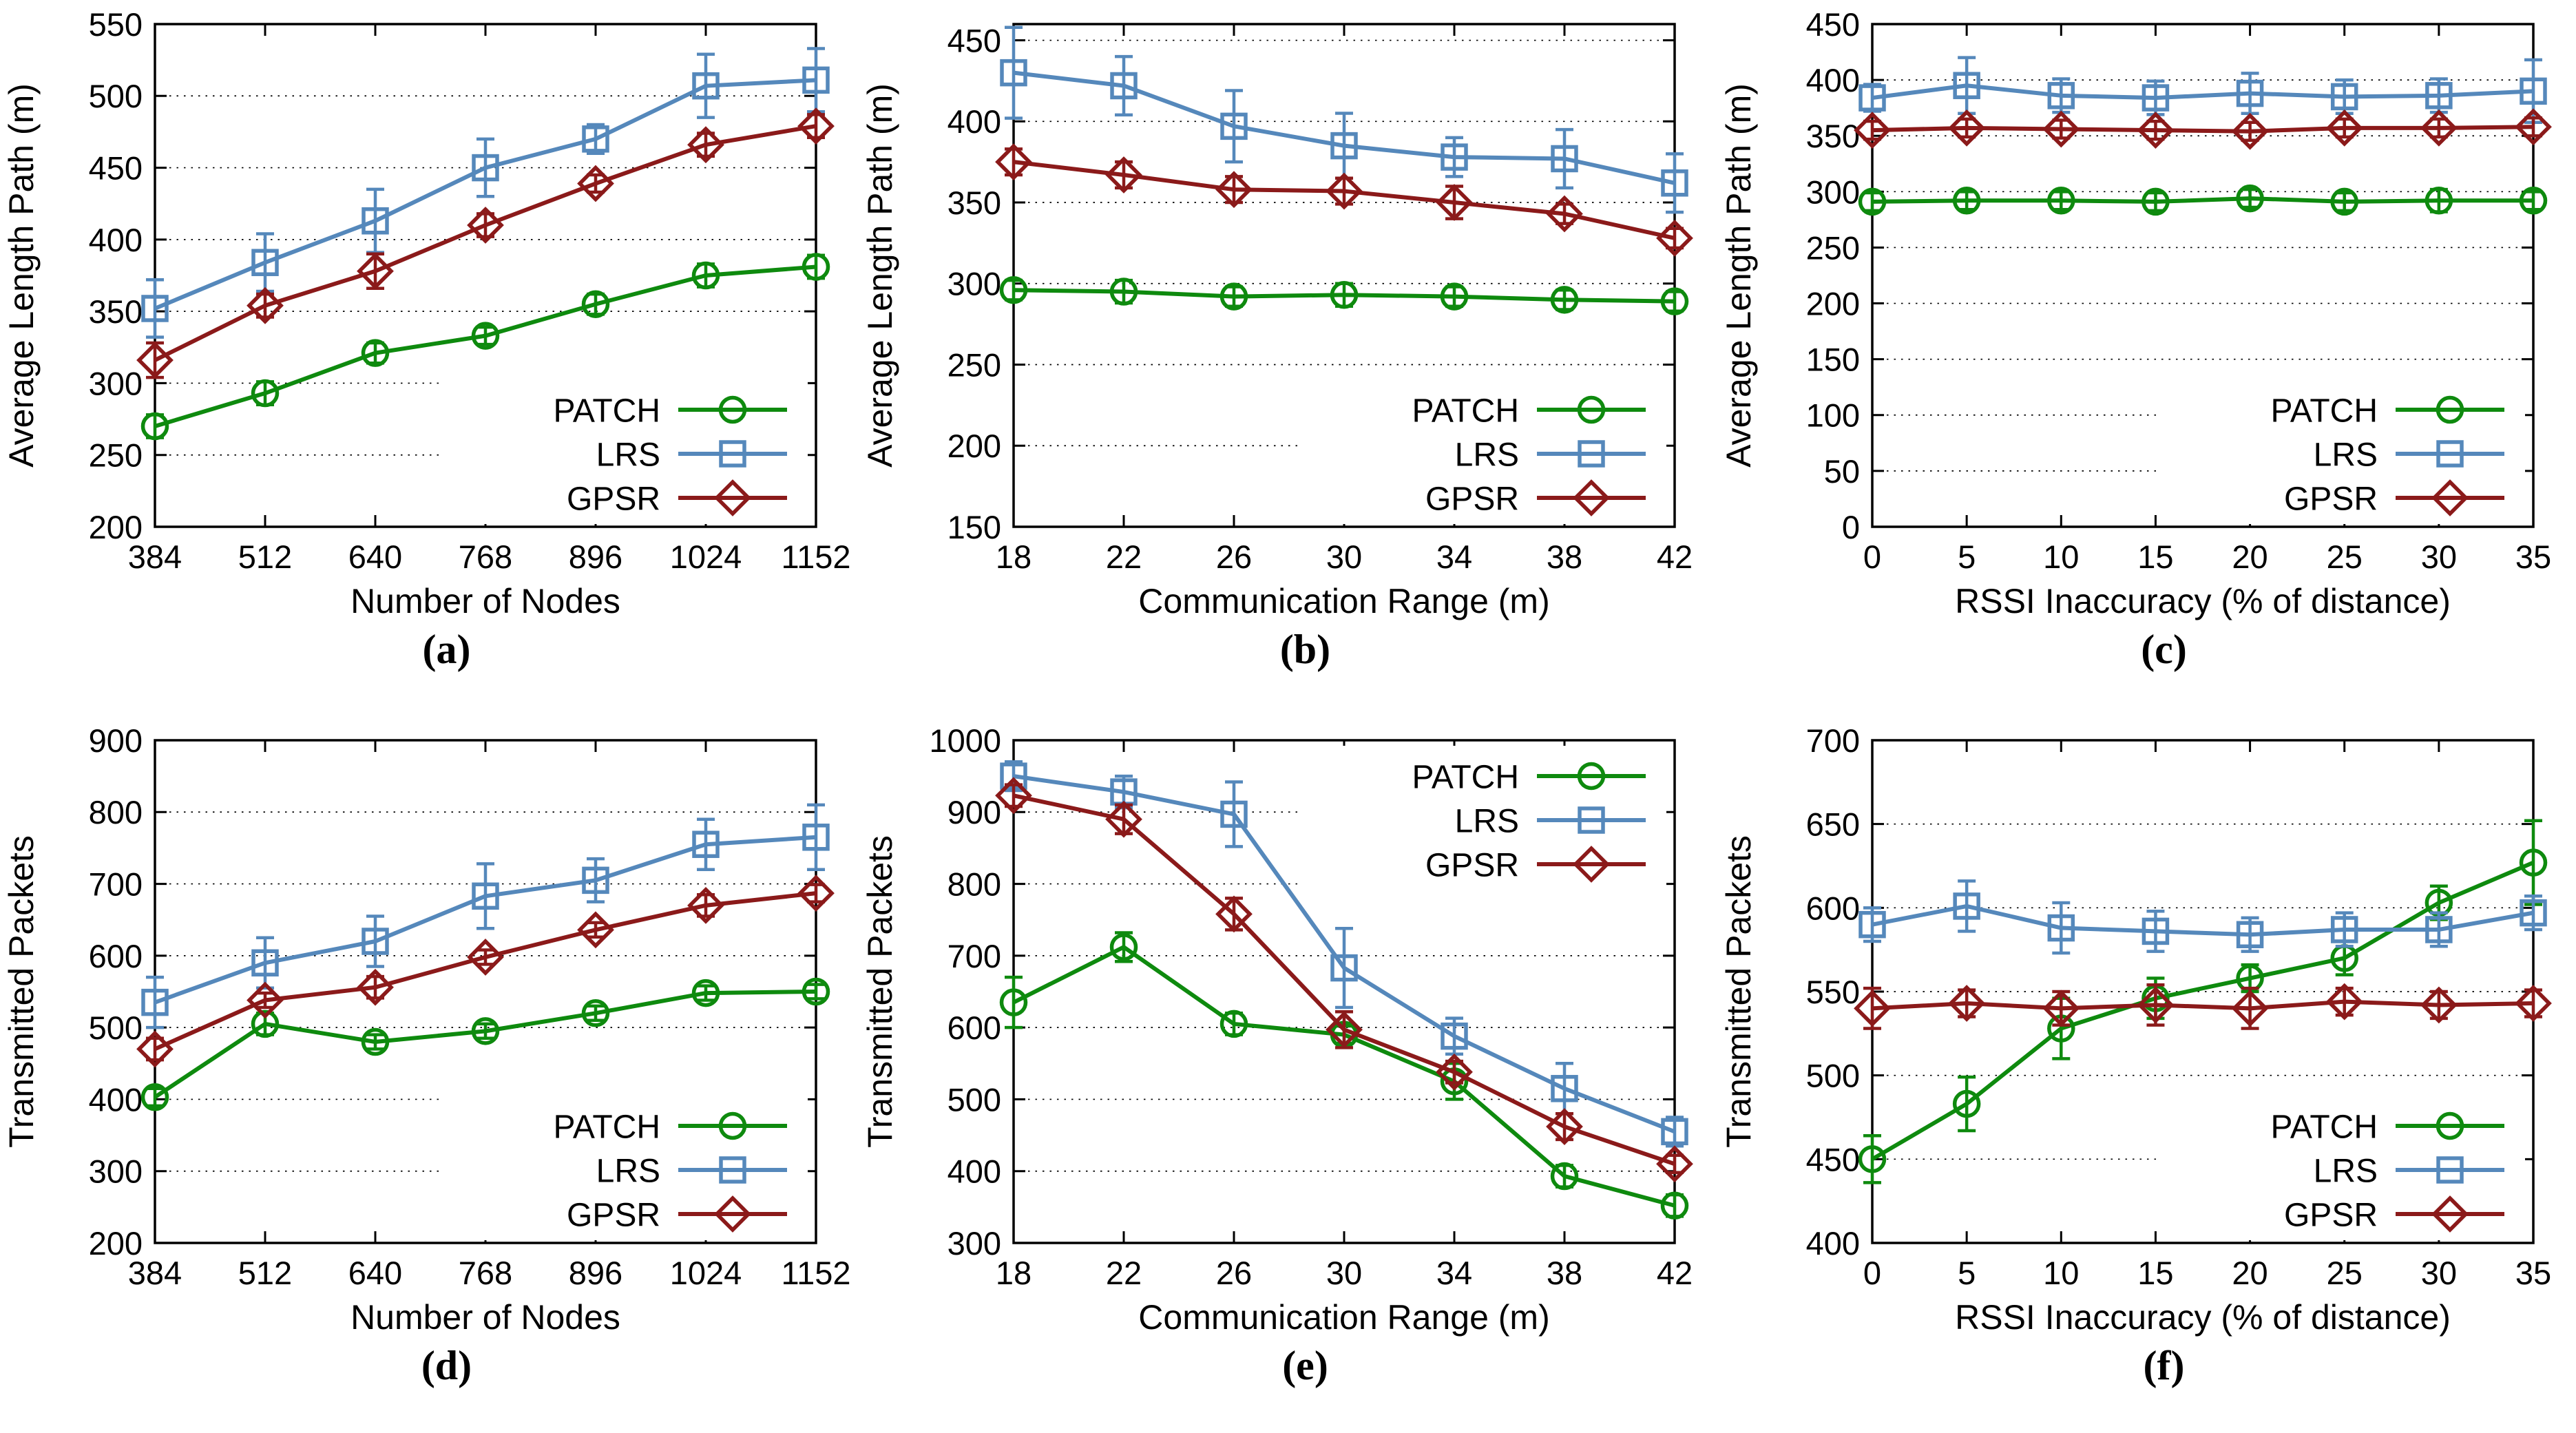 This screenshot has width=2576, height=1433. I want to click on chart-c-caption: (c), so click(2164, 649).